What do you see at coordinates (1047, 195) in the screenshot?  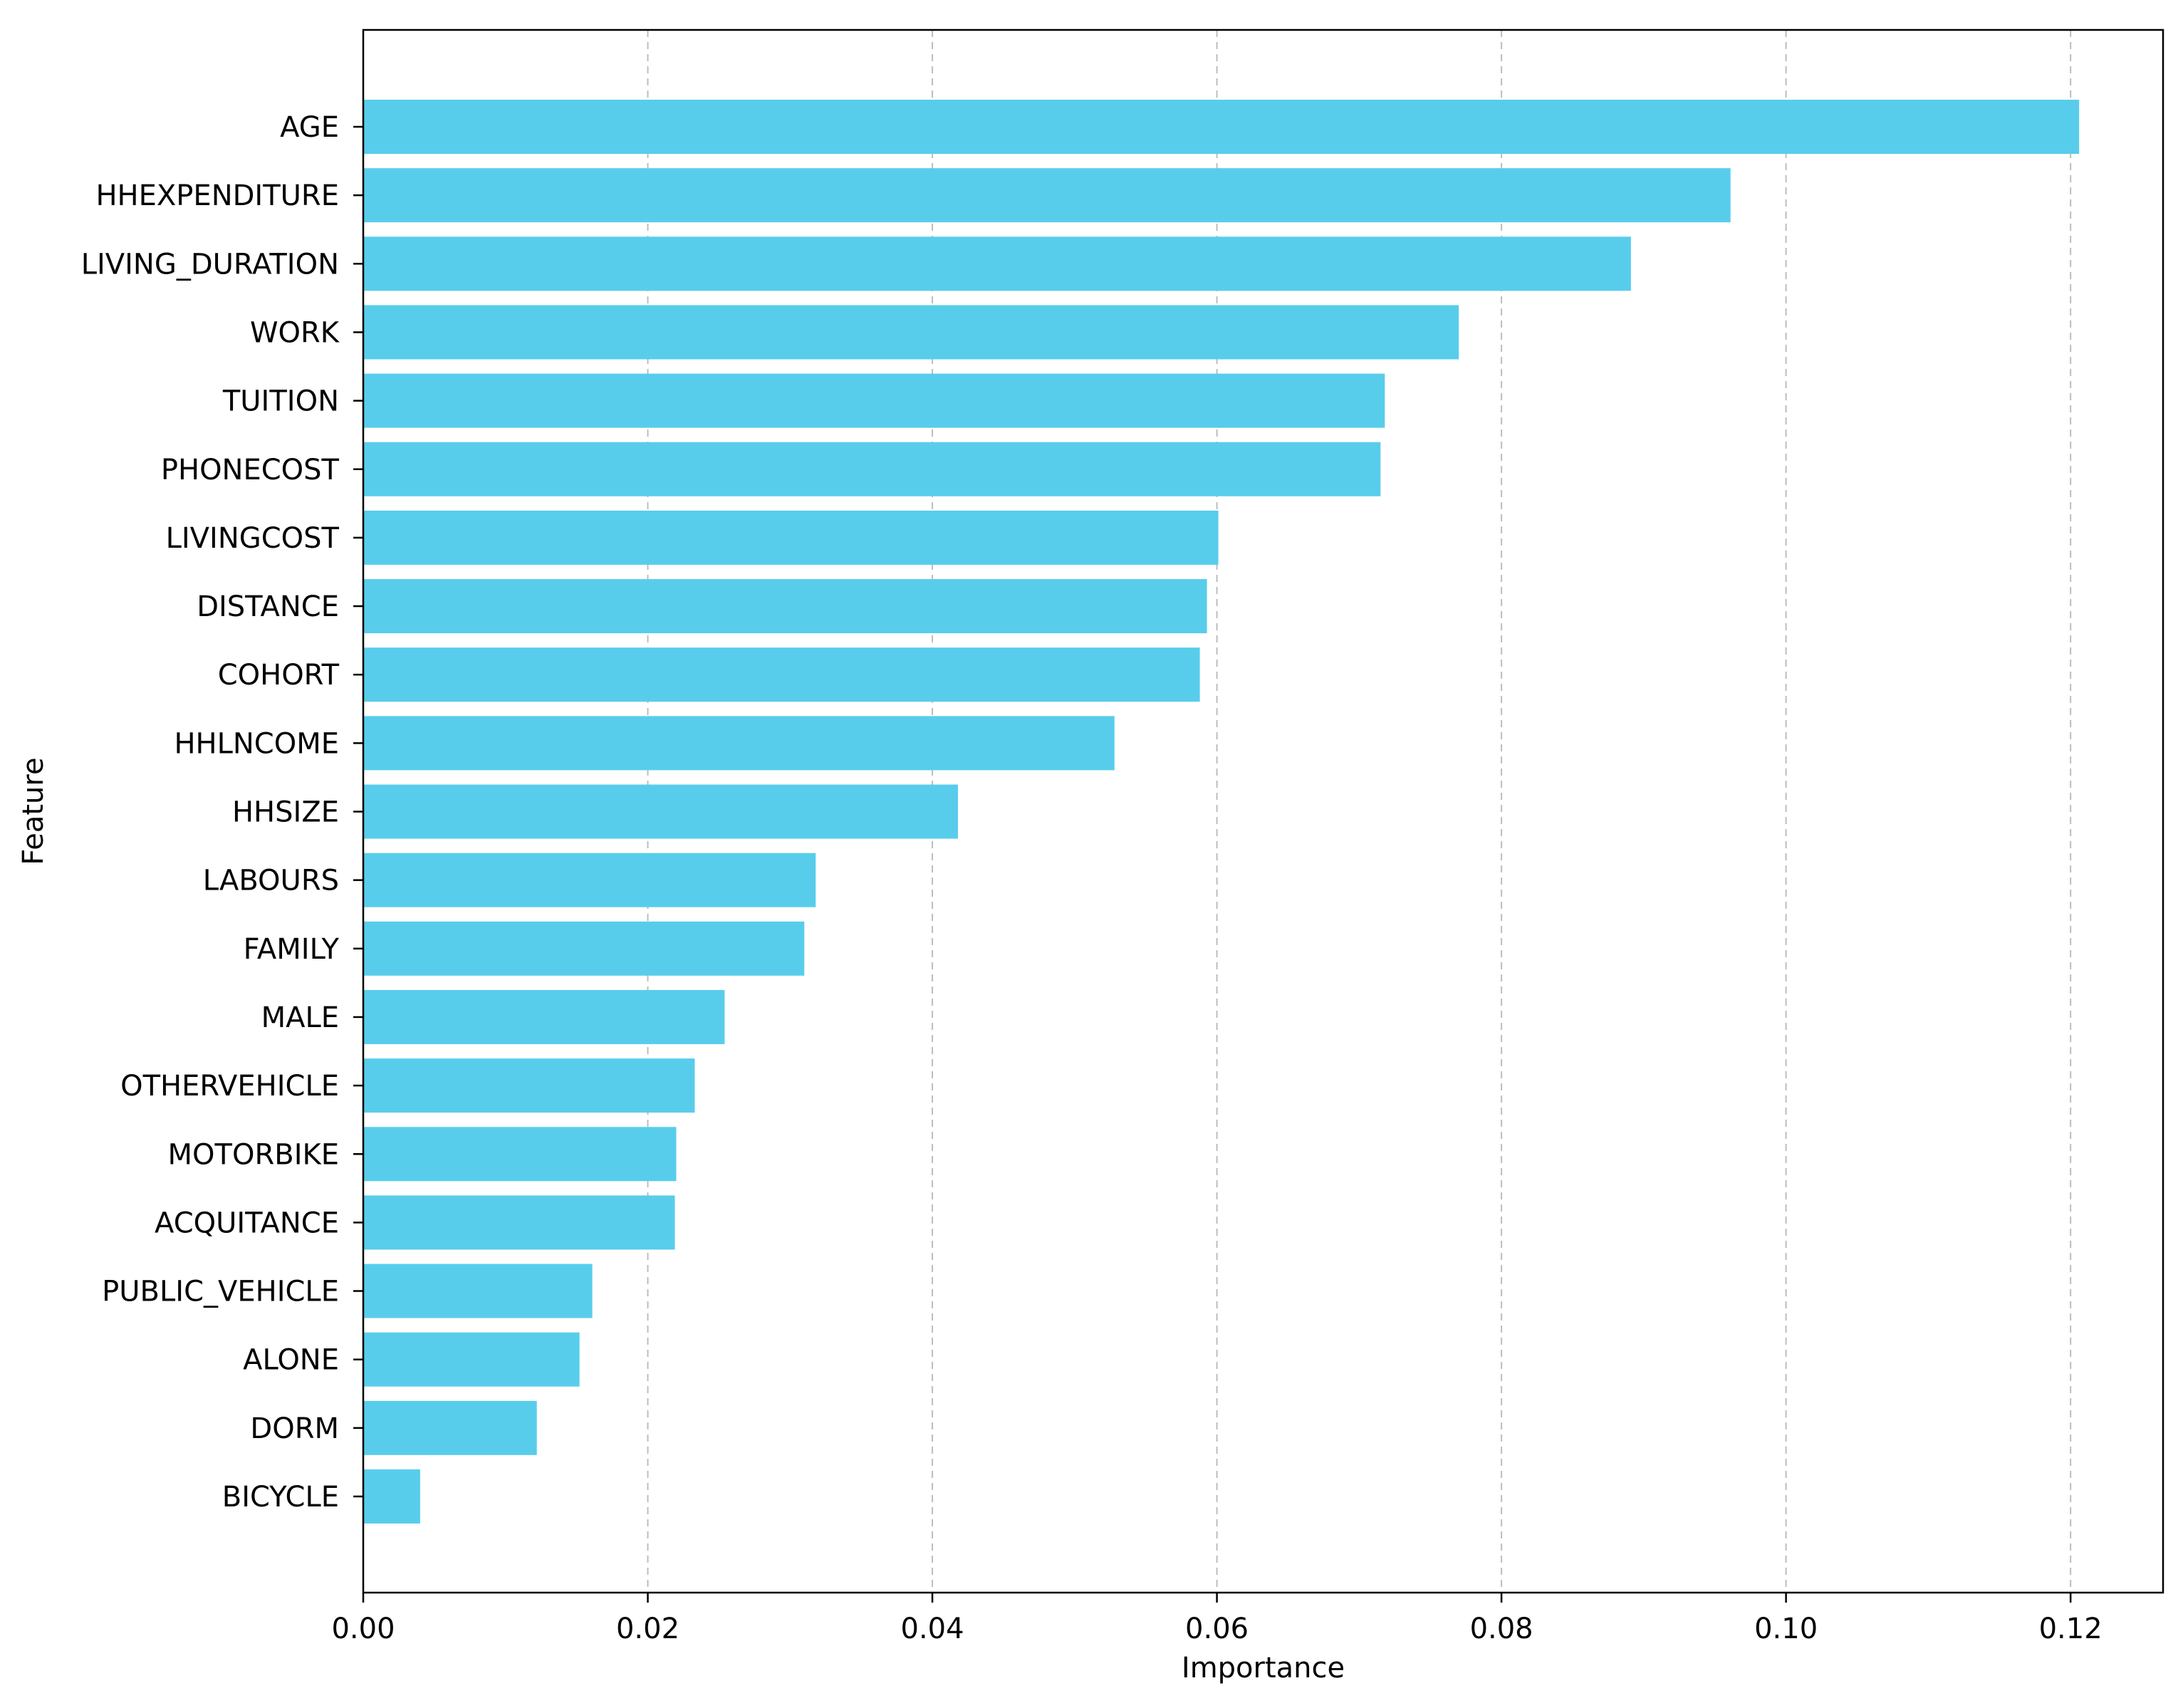 I see `bar-hhexpenditure` at bounding box center [1047, 195].